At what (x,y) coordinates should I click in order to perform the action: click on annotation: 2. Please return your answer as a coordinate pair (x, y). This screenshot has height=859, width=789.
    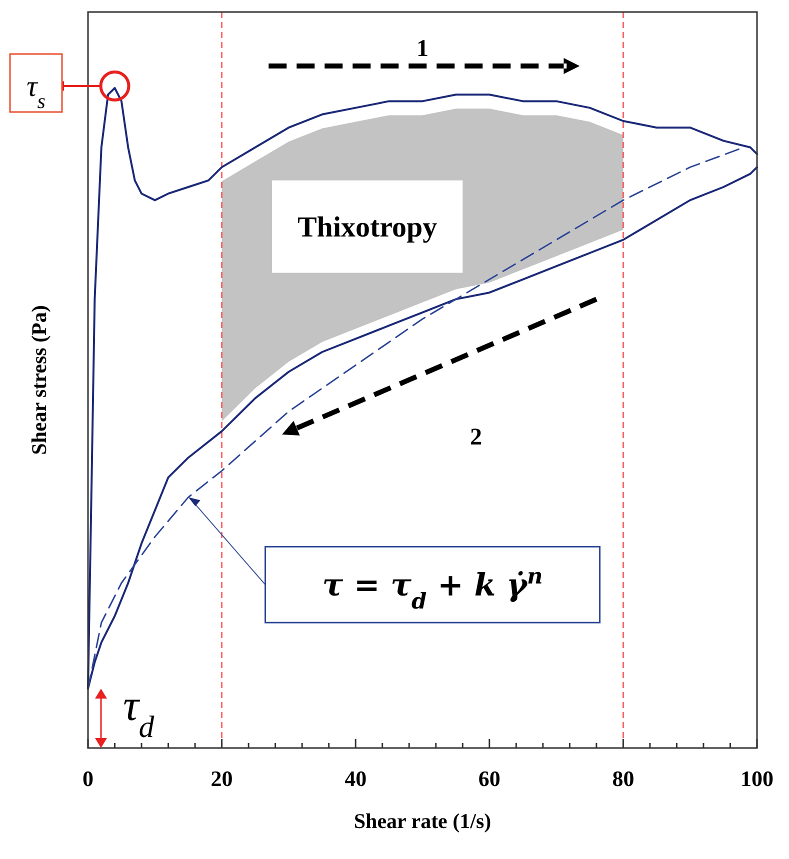
    Looking at the image, I should click on (476, 437).